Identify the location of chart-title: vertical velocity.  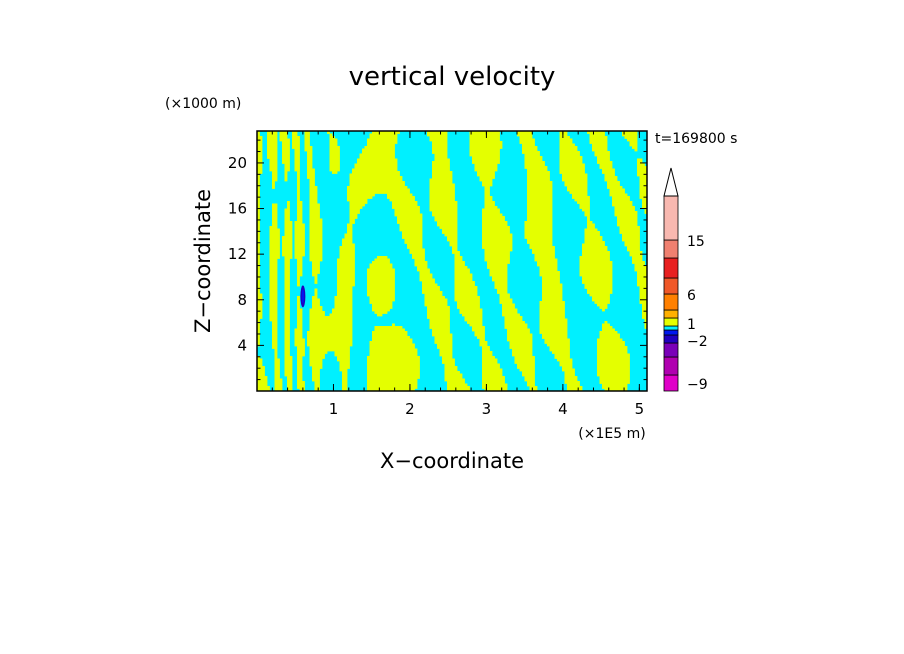
(452, 77).